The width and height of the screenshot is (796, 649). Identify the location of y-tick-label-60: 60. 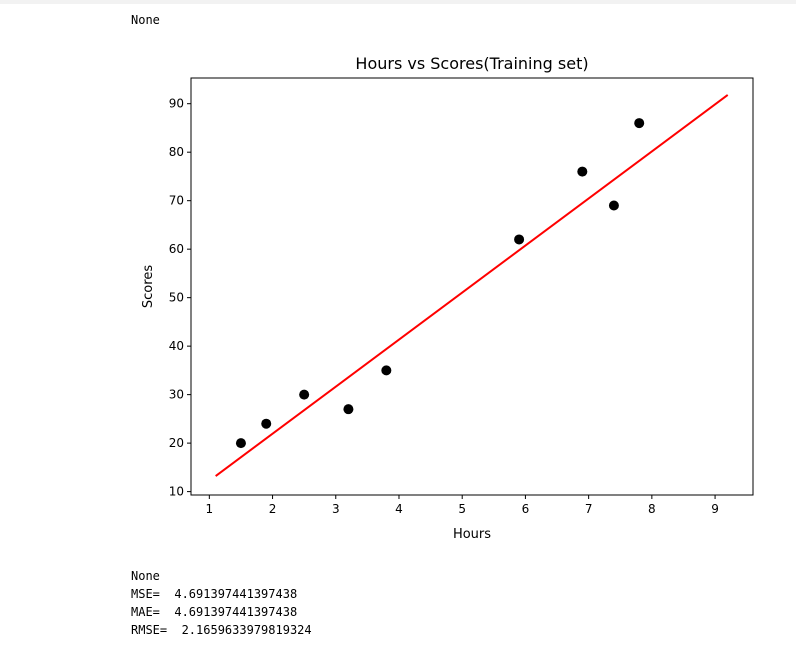
(176, 249).